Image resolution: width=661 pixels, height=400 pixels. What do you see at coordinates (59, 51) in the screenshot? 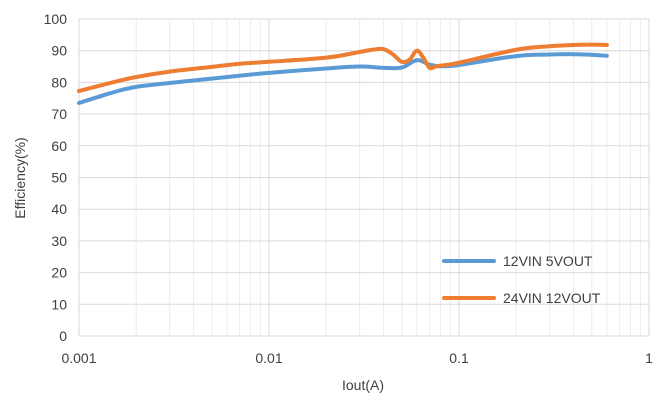
I see `y-tick-label: 90` at bounding box center [59, 51].